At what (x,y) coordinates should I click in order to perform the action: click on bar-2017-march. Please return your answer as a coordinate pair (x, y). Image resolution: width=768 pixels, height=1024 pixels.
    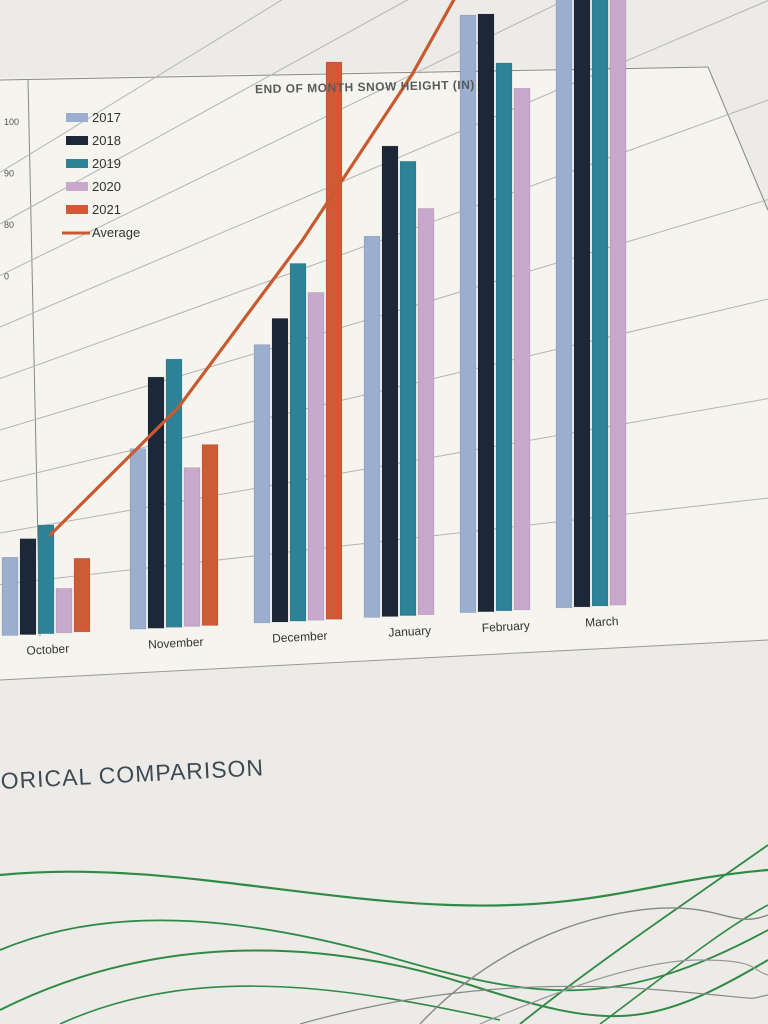
    Looking at the image, I should click on (564, 304).